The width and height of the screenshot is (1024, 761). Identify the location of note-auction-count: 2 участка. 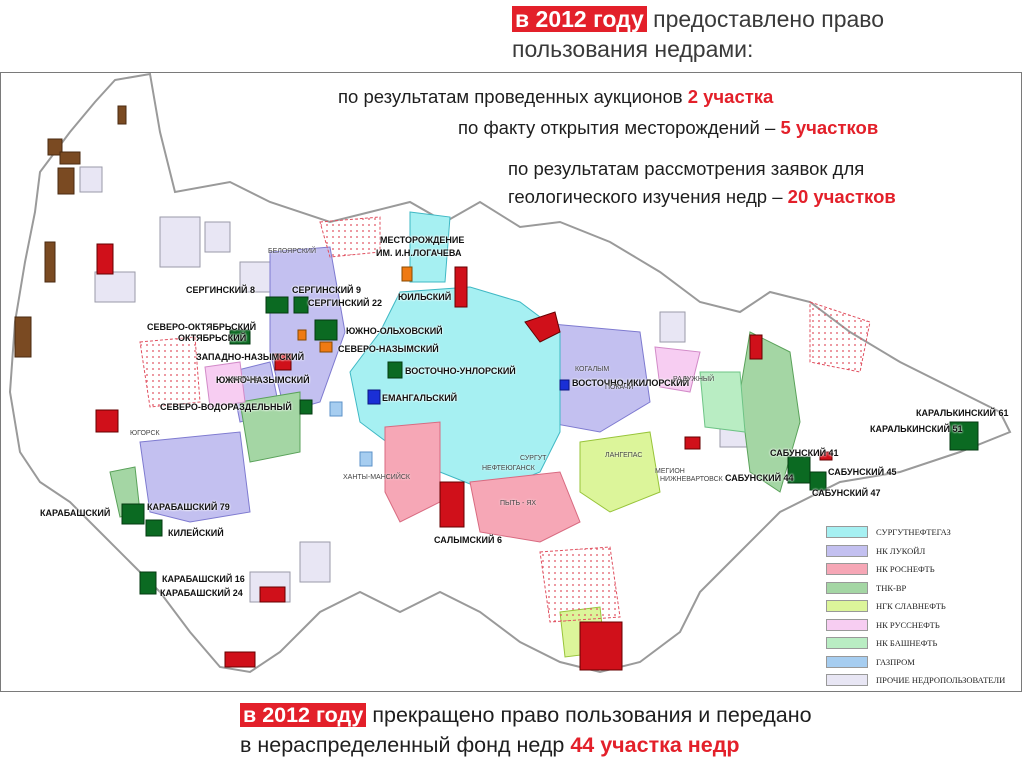
(730, 96).